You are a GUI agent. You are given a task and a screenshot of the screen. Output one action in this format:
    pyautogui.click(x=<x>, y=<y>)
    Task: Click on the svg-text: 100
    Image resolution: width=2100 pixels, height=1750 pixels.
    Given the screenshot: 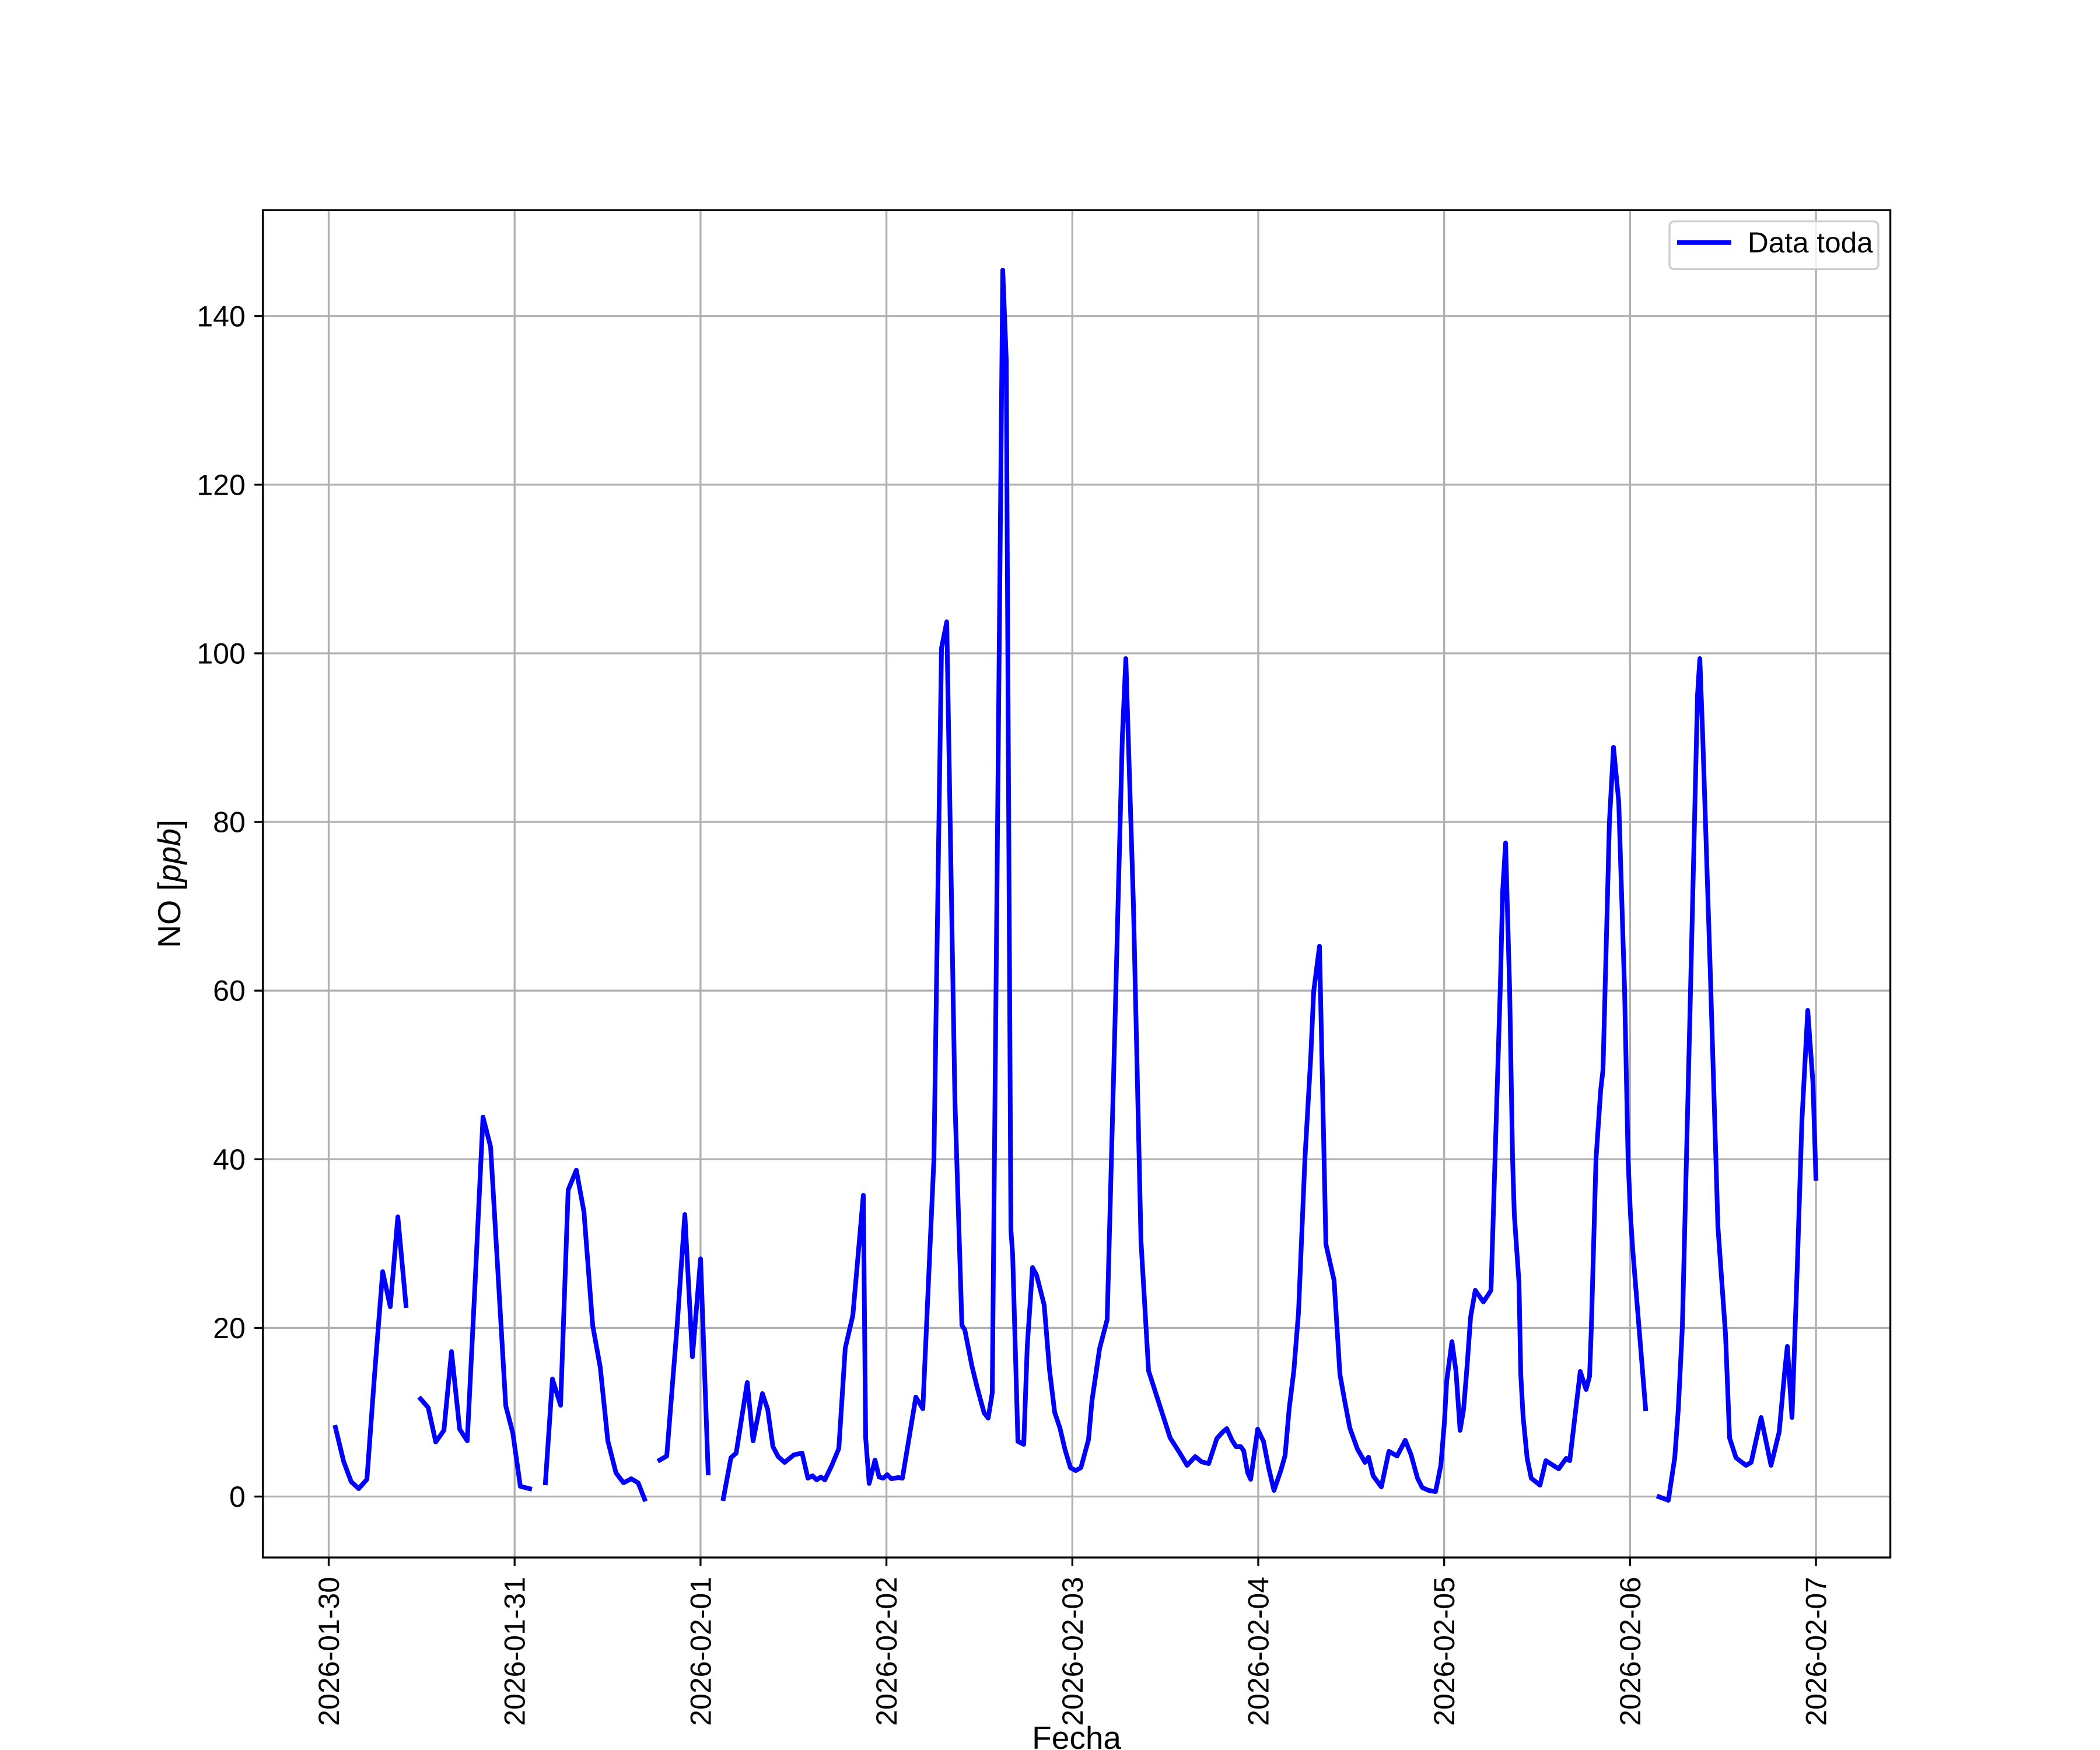 What is the action you would take?
    pyautogui.click(x=221, y=654)
    